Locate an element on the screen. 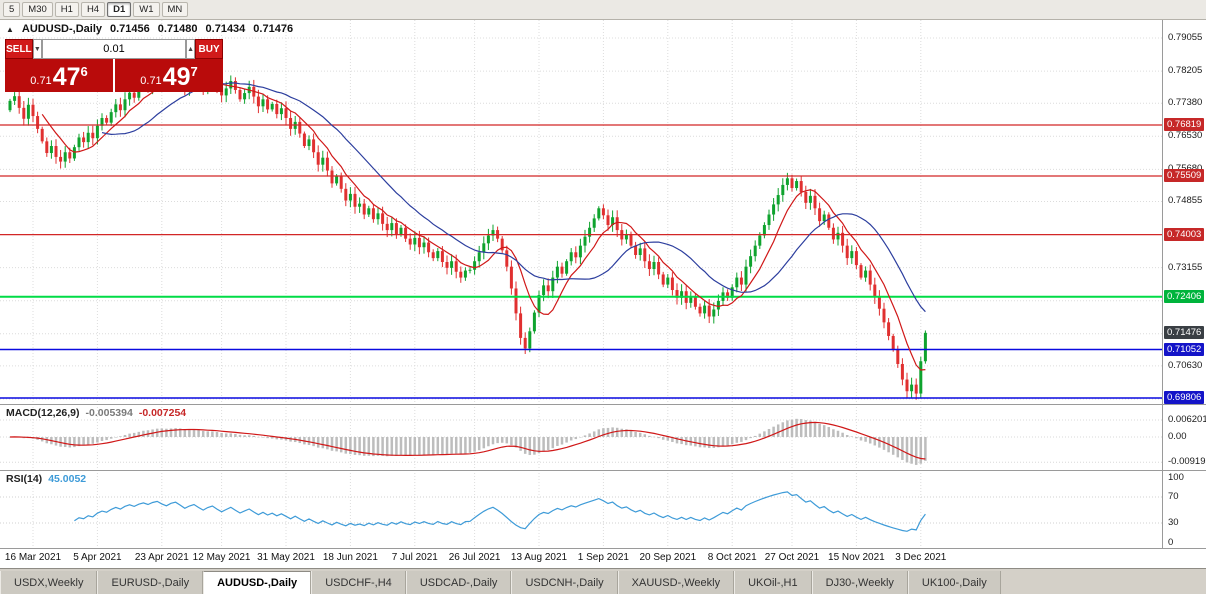  macd-name: MACD(12,26,9) is located at coordinates (43, 413).